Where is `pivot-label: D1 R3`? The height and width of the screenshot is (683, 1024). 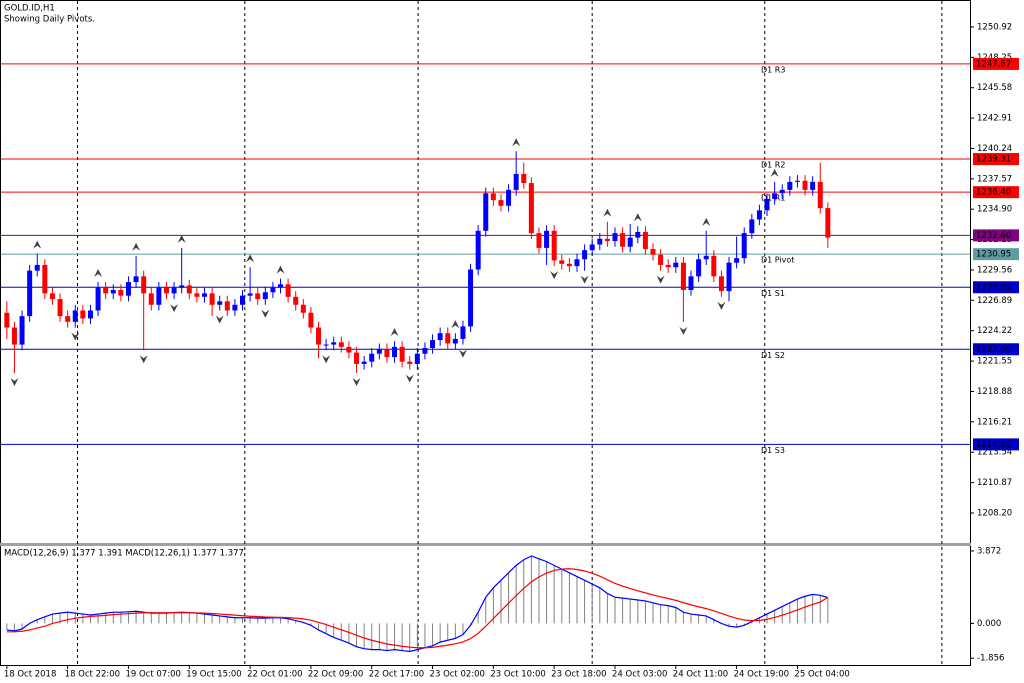 pivot-label: D1 R3 is located at coordinates (773, 69).